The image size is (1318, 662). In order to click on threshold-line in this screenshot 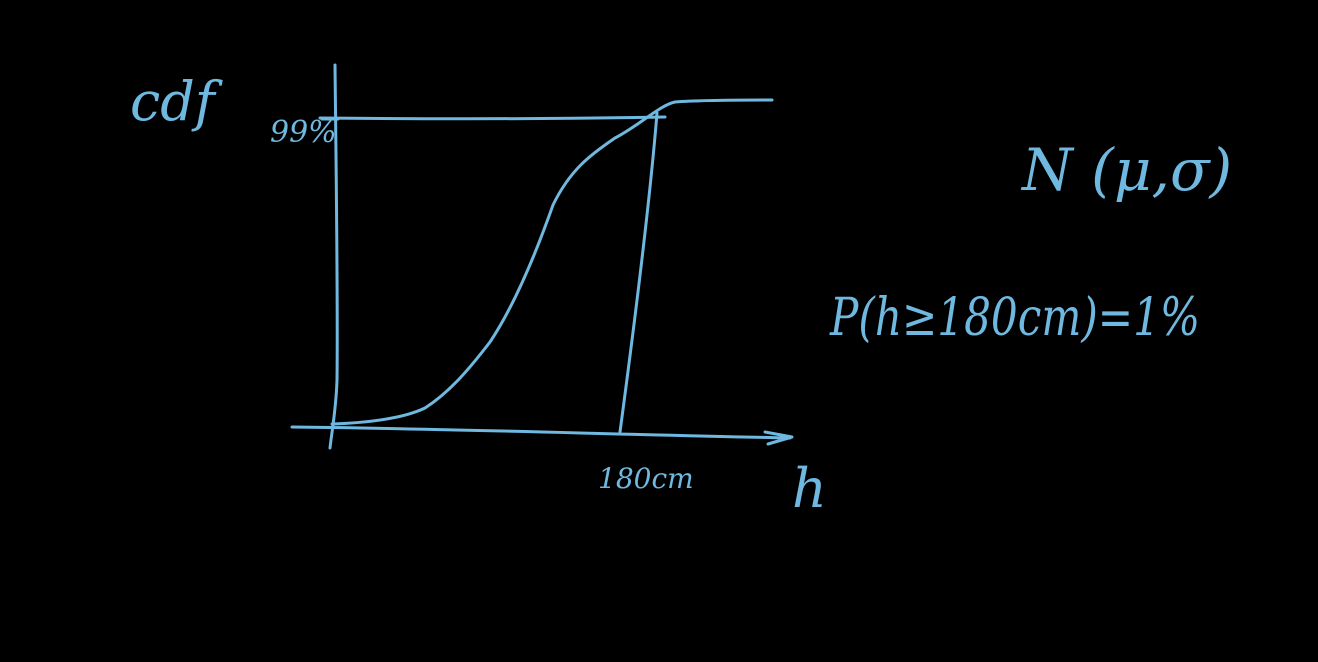, I will do `click(638, 272)`.